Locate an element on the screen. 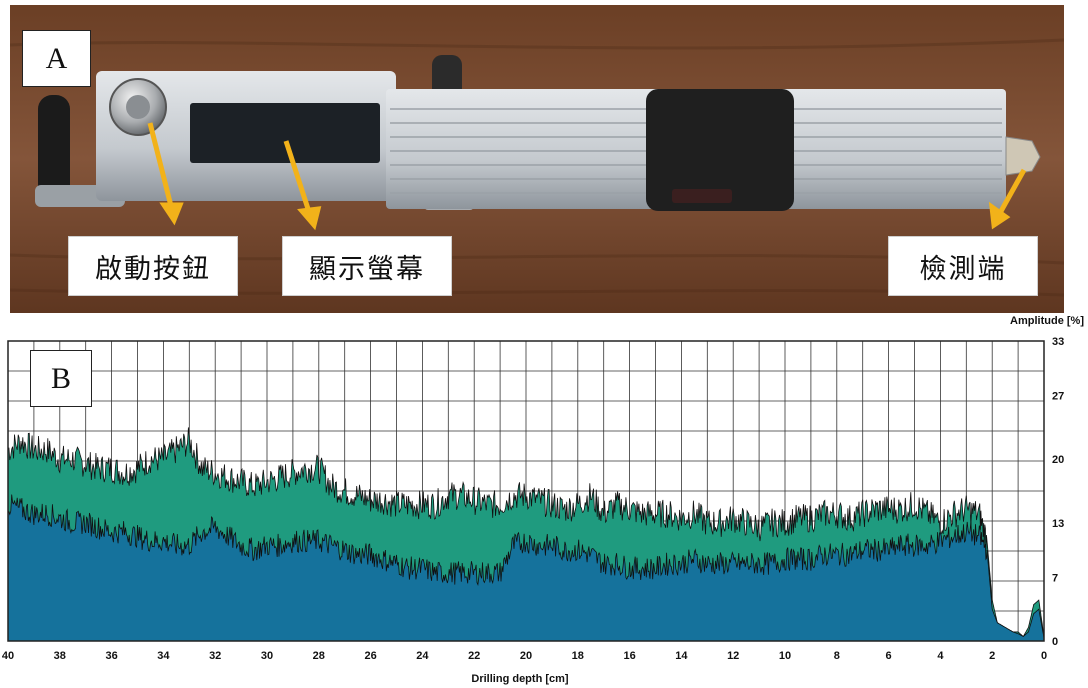 This screenshot has width=1088, height=688. x-axis-label: Drilling depth [cm] is located at coordinates (520, 679).